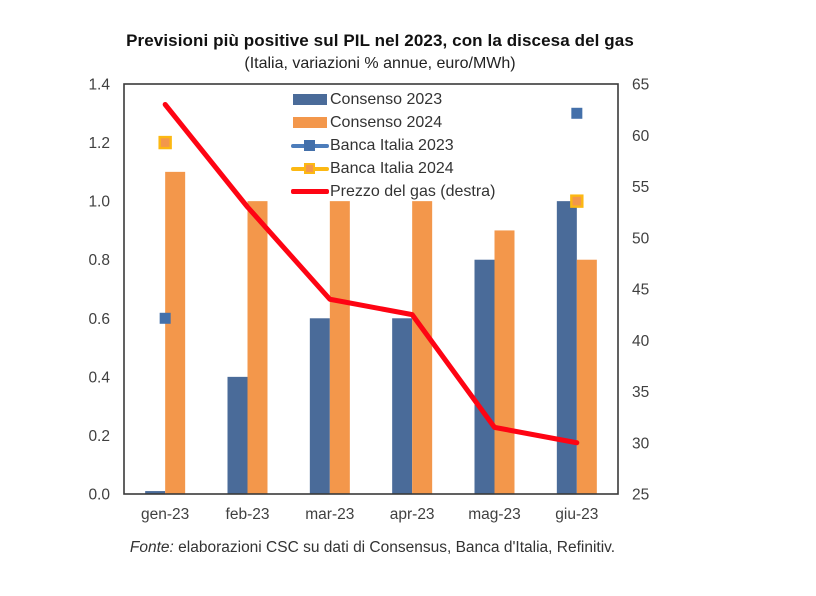  I want to click on source-label: Fonte:, so click(151, 547).